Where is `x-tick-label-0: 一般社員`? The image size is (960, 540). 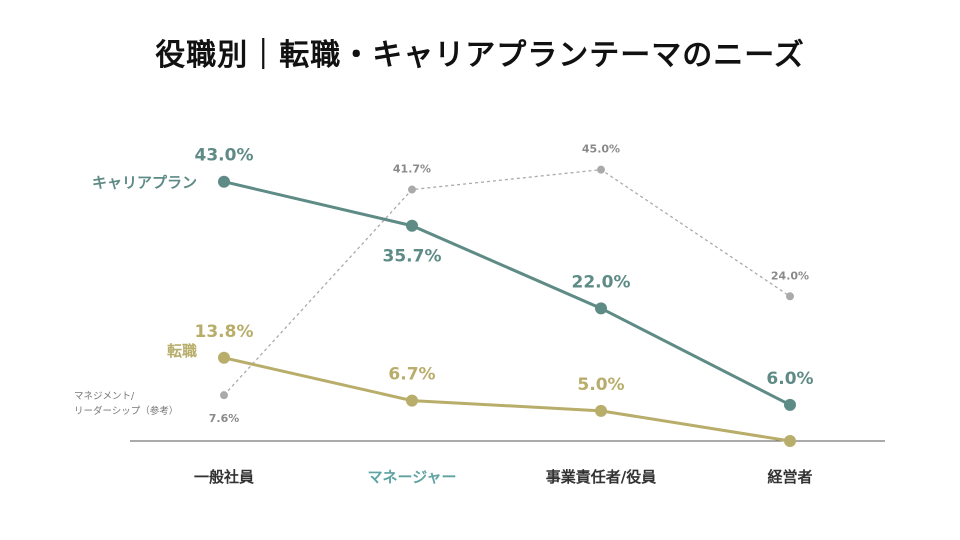
x-tick-label-0: 一般社員 is located at coordinates (224, 477).